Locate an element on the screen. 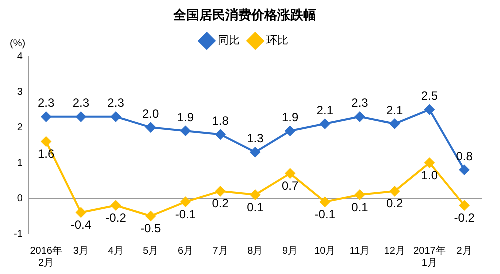 This screenshot has width=500, height=274. x-tick-label: 2017年 1月 is located at coordinates (430, 256).